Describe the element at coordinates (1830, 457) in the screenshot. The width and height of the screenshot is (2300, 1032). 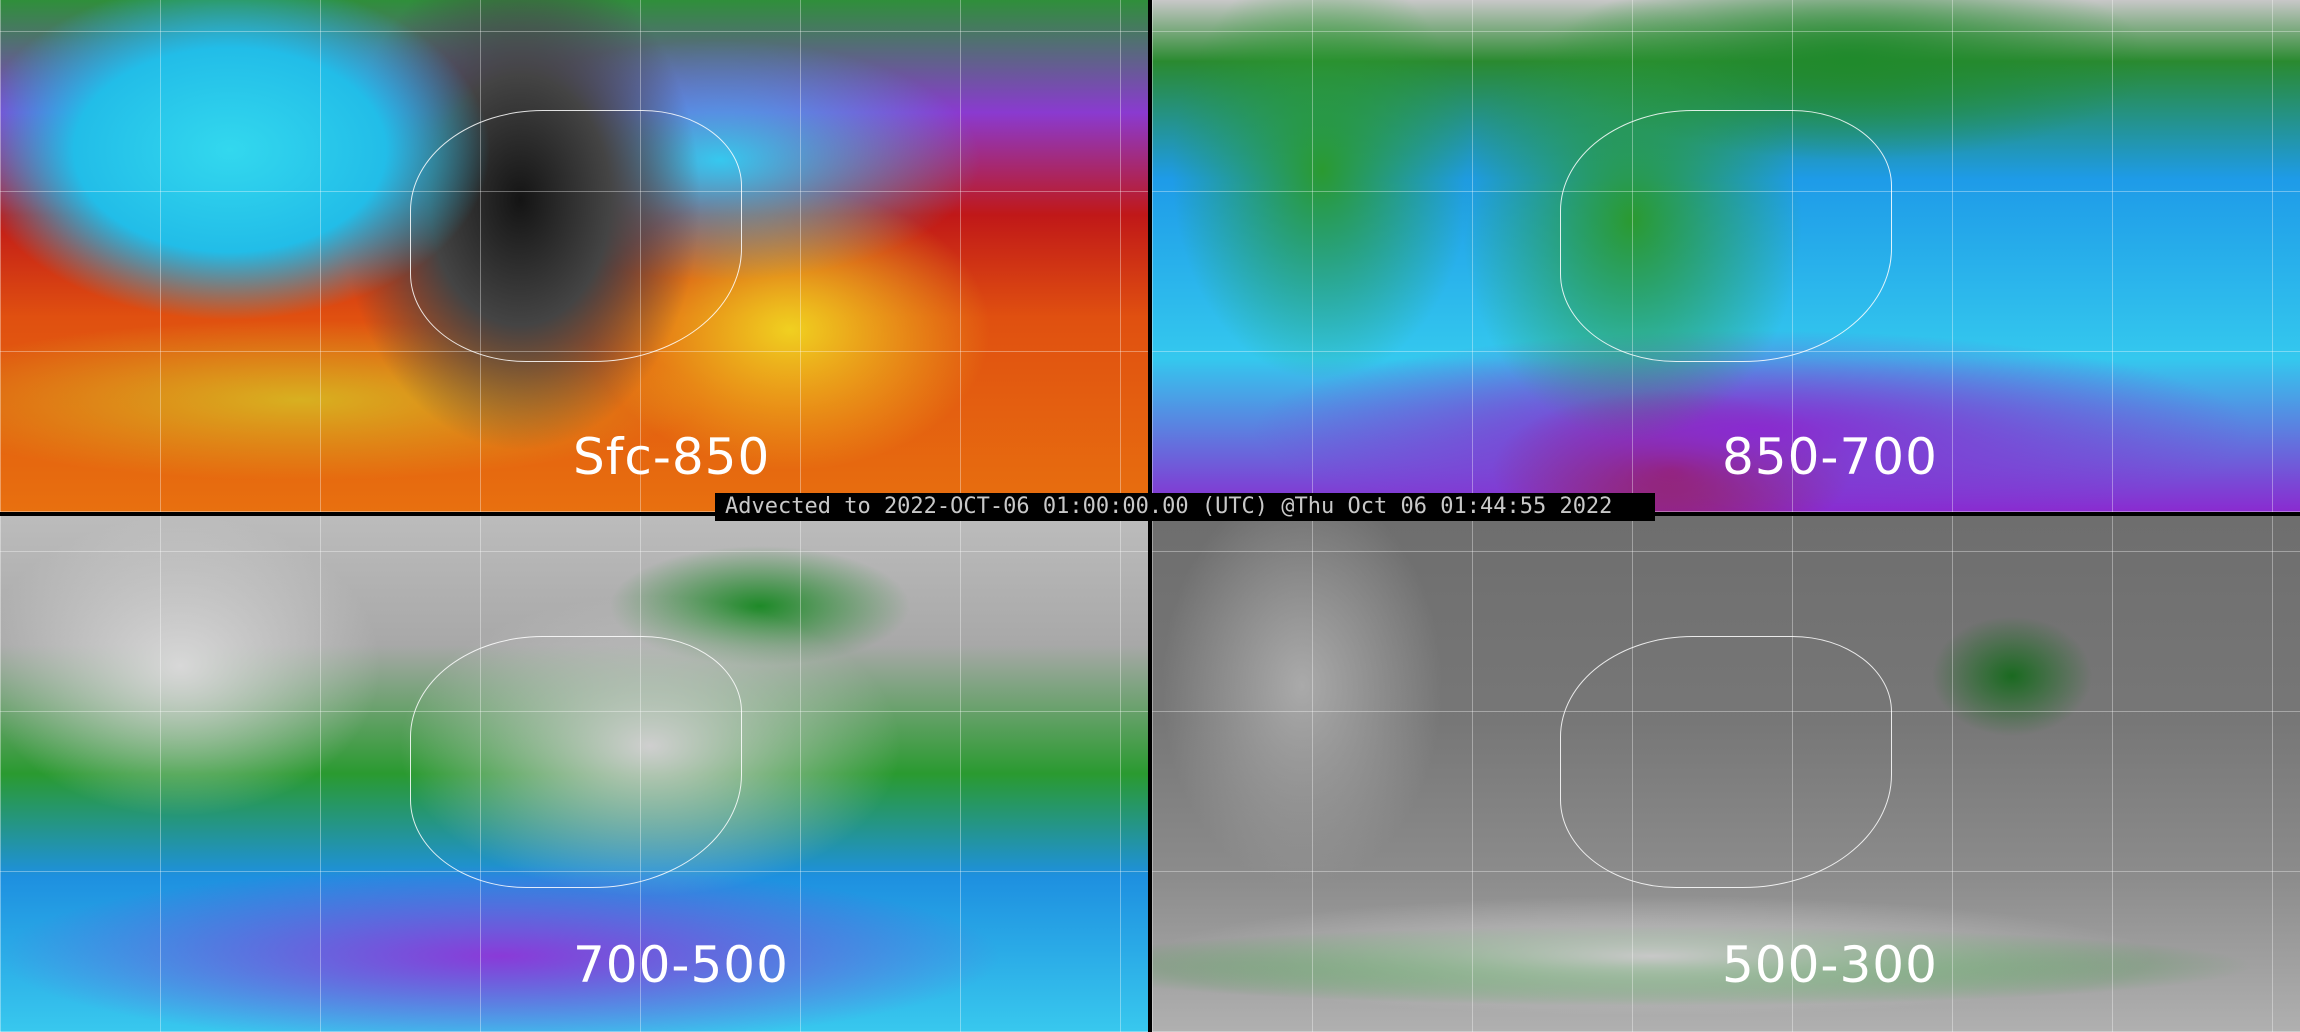
I see `panel-label: 850-700` at that location.